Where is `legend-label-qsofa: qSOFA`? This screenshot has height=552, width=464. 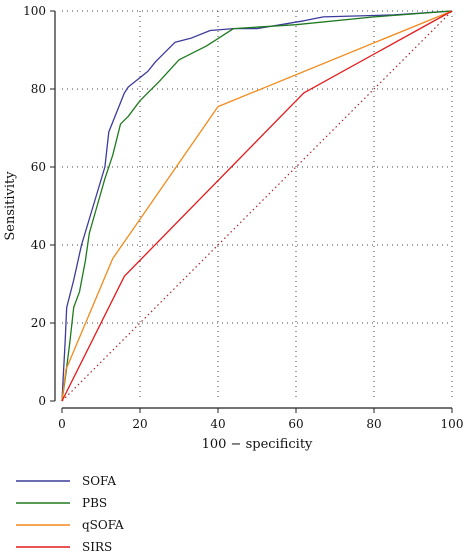 legend-label-qsofa: qSOFA is located at coordinates (103, 525).